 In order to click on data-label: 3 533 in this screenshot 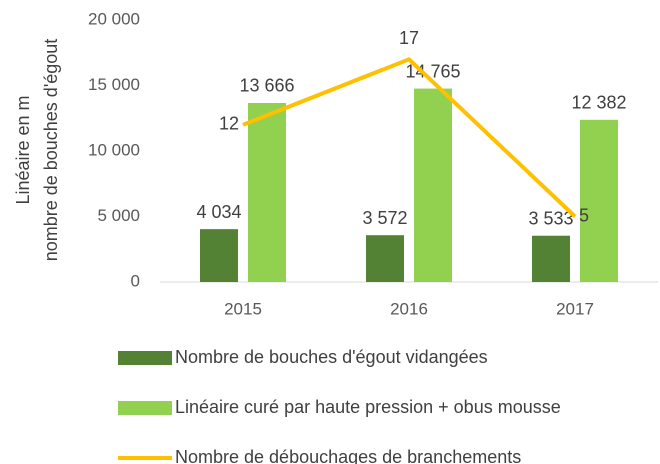, I will do `click(550, 218)`.